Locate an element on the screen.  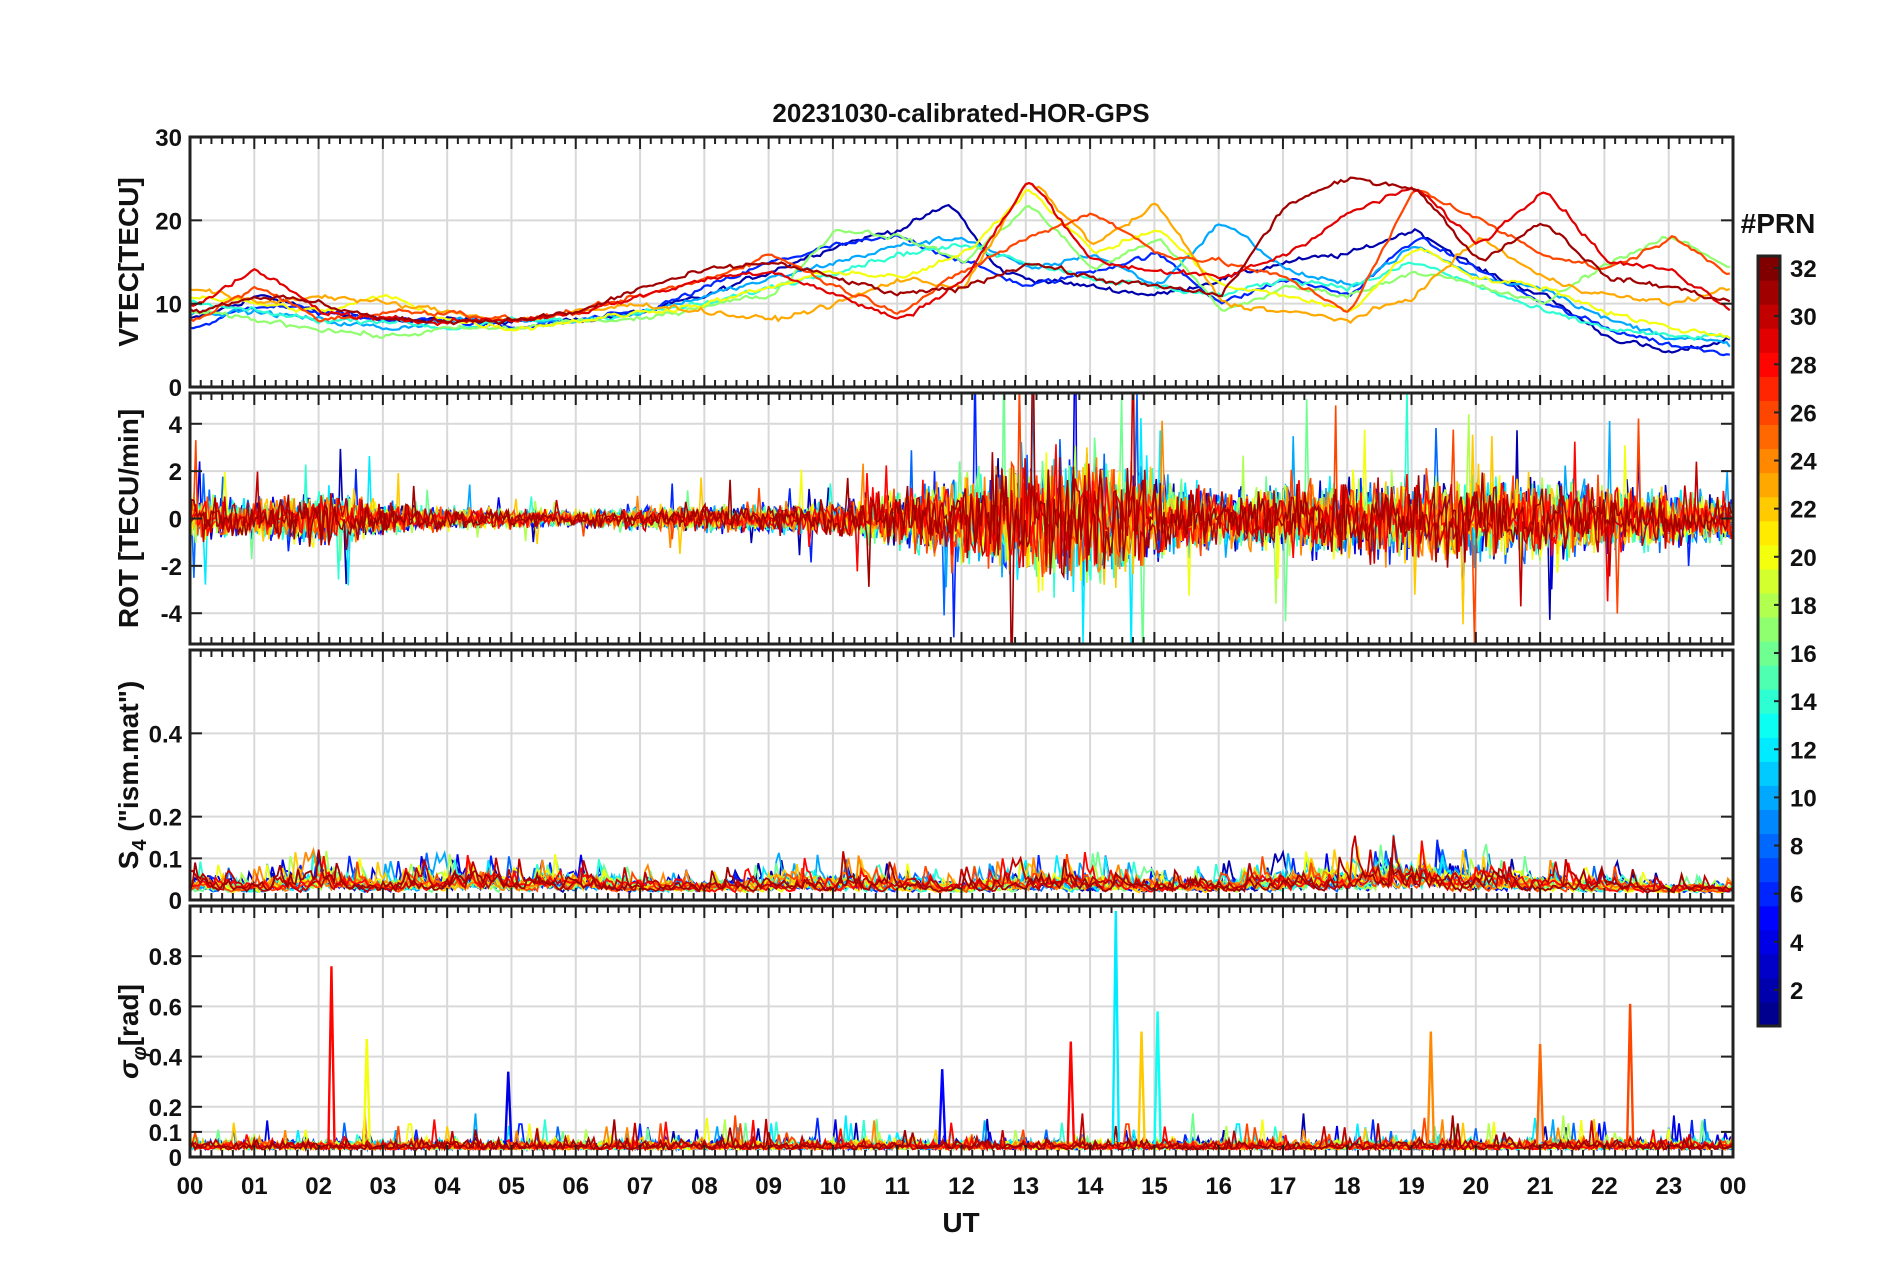
x-tick-label: 06 is located at coordinates (575, 1186).